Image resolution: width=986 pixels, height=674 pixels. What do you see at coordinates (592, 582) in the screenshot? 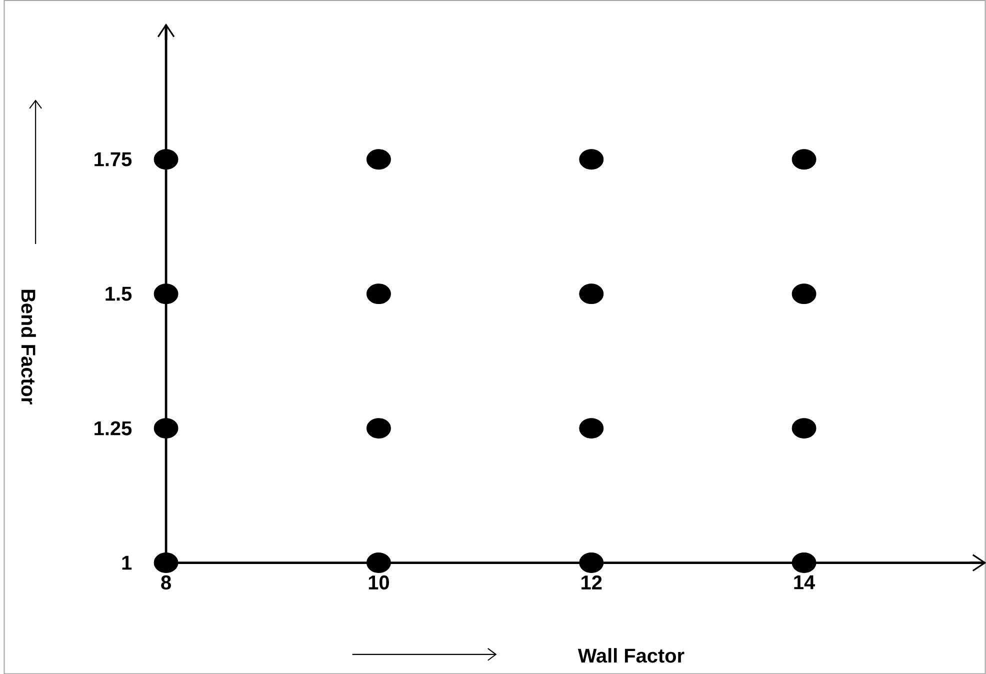
I see `x-tick-label: 12` at bounding box center [592, 582].